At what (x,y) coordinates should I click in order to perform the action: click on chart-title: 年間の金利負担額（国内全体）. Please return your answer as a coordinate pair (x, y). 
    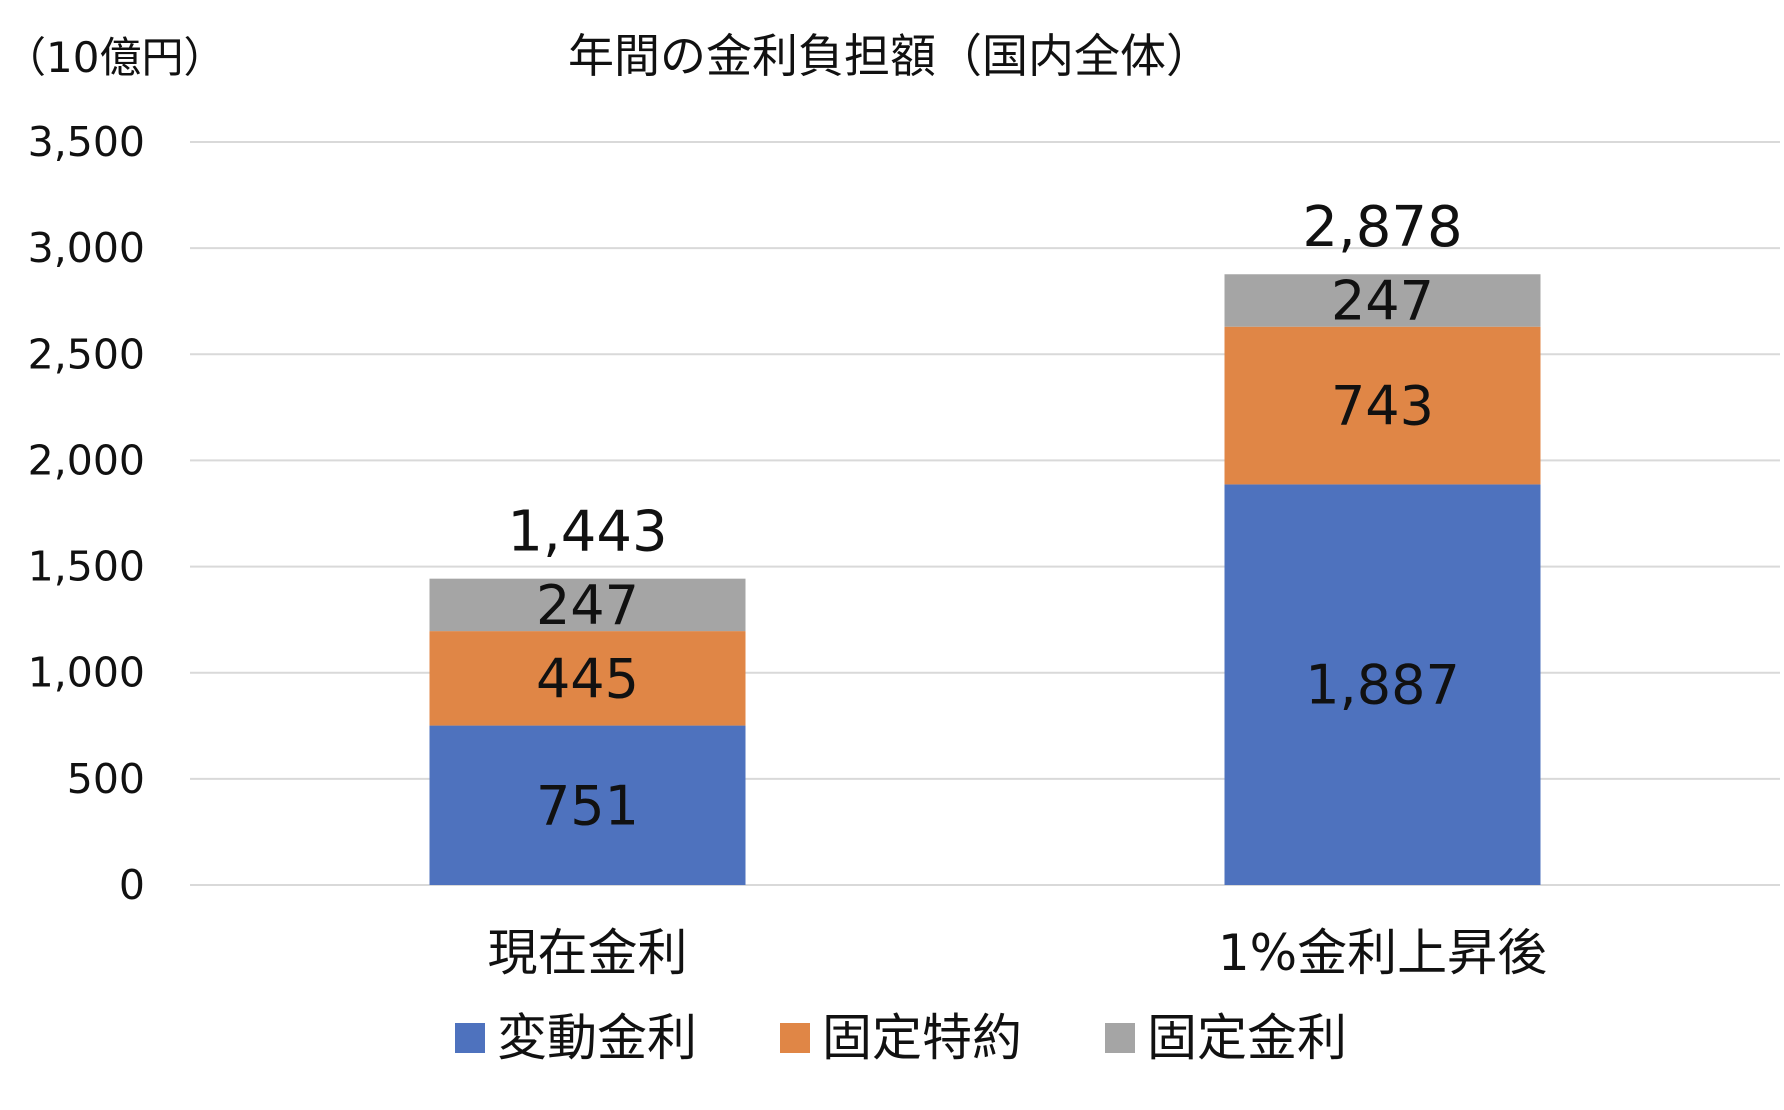
    Looking at the image, I should click on (890, 56).